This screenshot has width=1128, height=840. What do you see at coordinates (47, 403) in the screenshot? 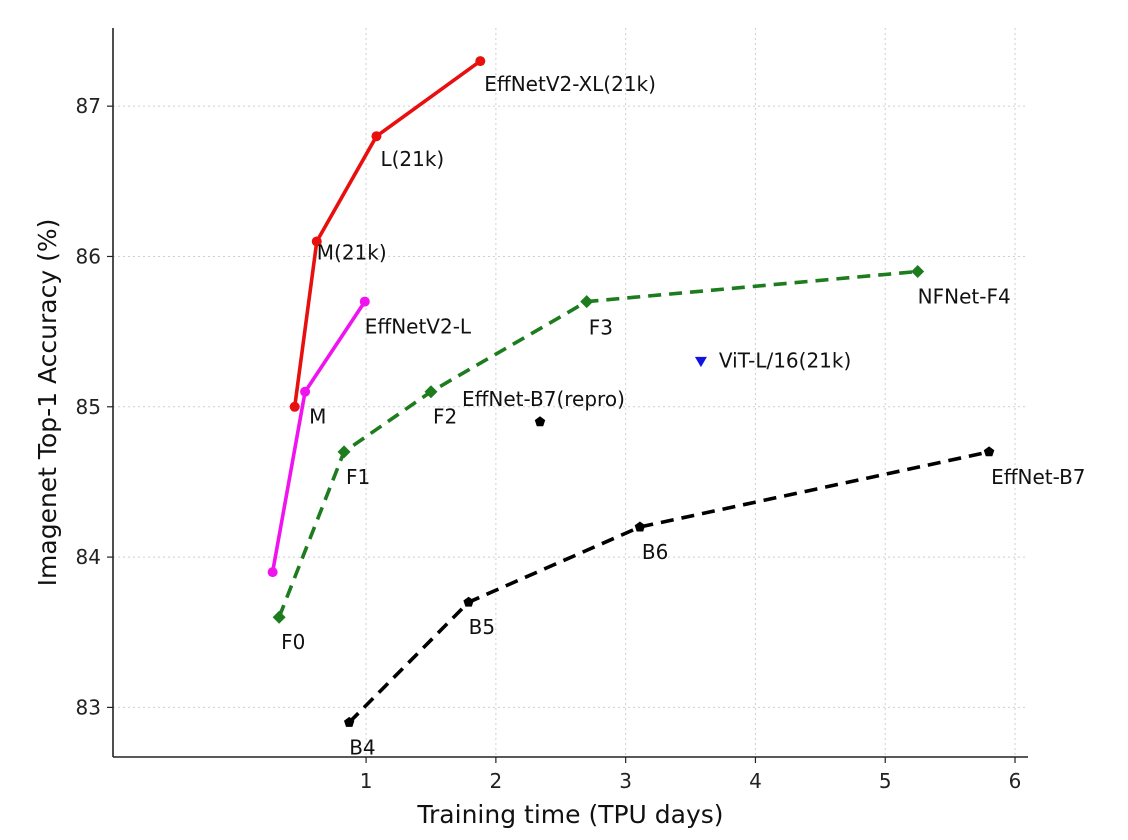
I see `y-axis-title: Imagenet Top-1 Accuracy (%)` at bounding box center [47, 403].